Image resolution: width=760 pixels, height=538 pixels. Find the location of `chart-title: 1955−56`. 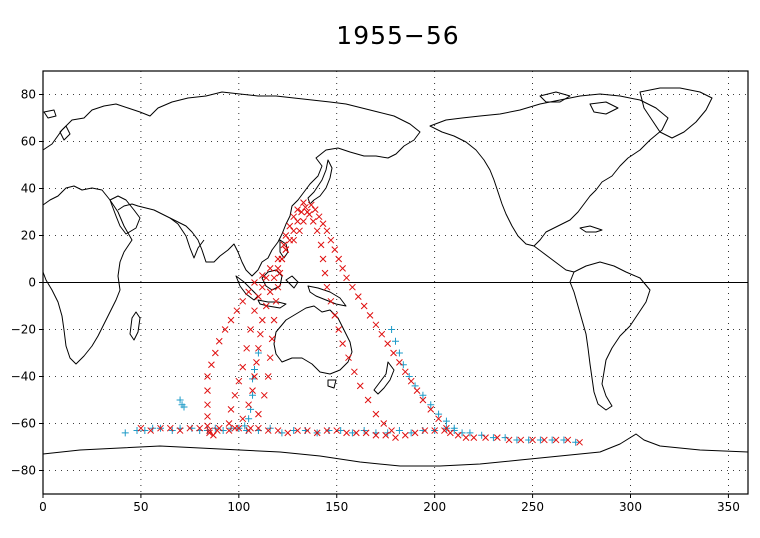

chart-title: 1955−56 is located at coordinates (397, 35).